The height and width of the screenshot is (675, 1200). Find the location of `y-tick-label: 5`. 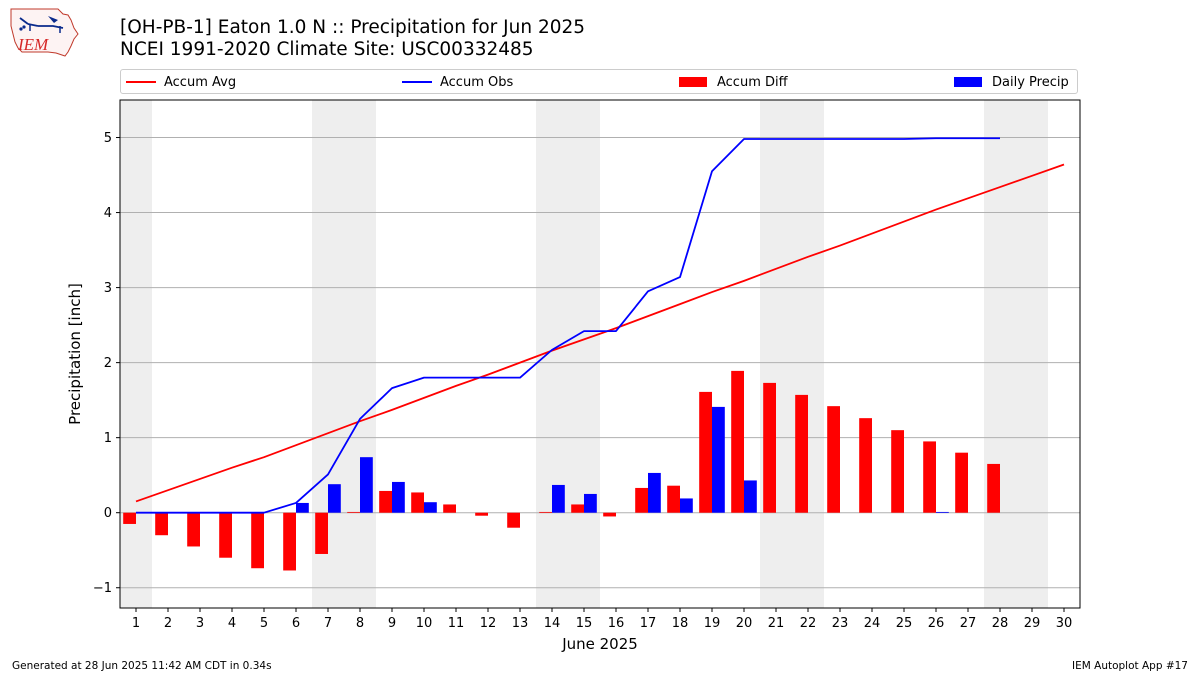

y-tick-label: 5 is located at coordinates (108, 138).